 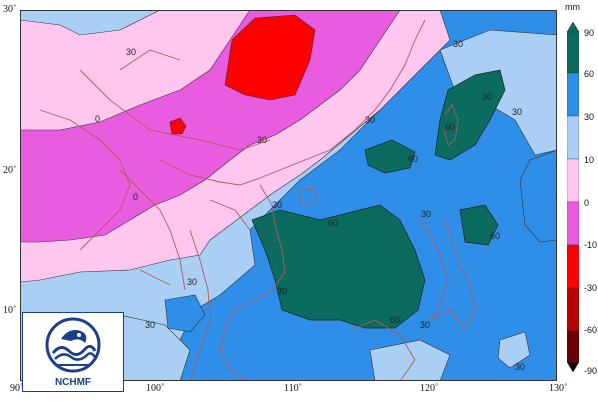 I want to click on colorbar-label: 30, so click(x=589, y=117).